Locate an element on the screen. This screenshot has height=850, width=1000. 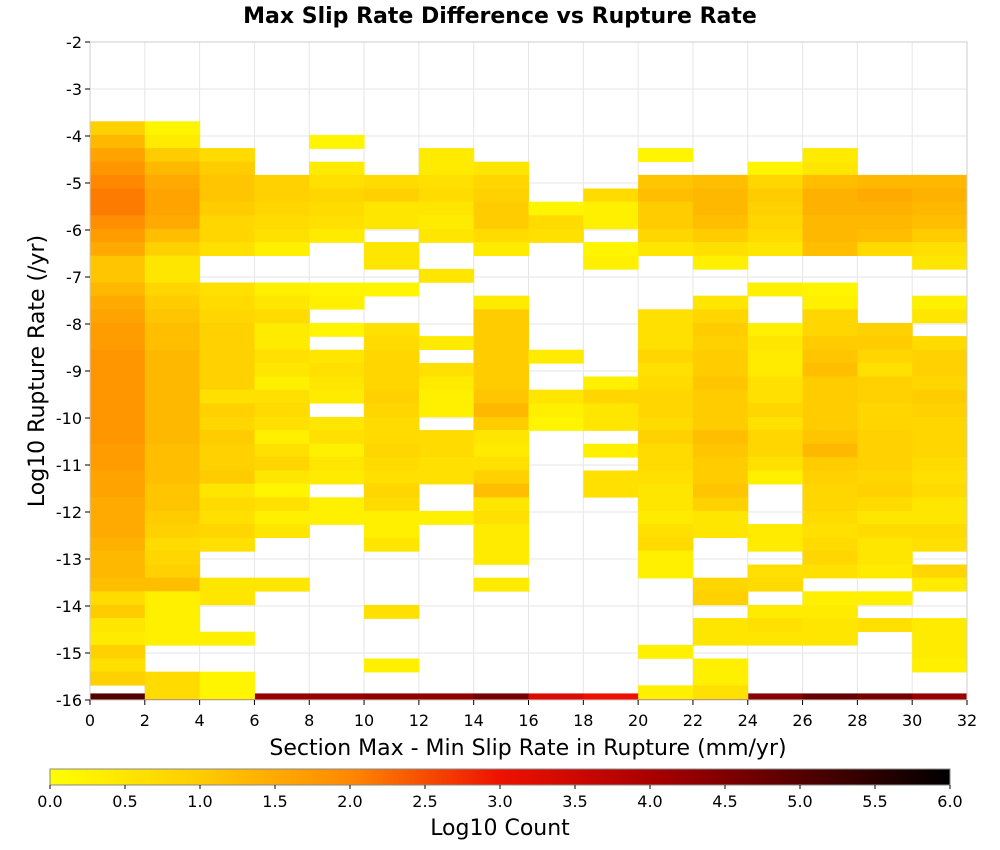
y-tick-label: -12 is located at coordinates (69, 512).